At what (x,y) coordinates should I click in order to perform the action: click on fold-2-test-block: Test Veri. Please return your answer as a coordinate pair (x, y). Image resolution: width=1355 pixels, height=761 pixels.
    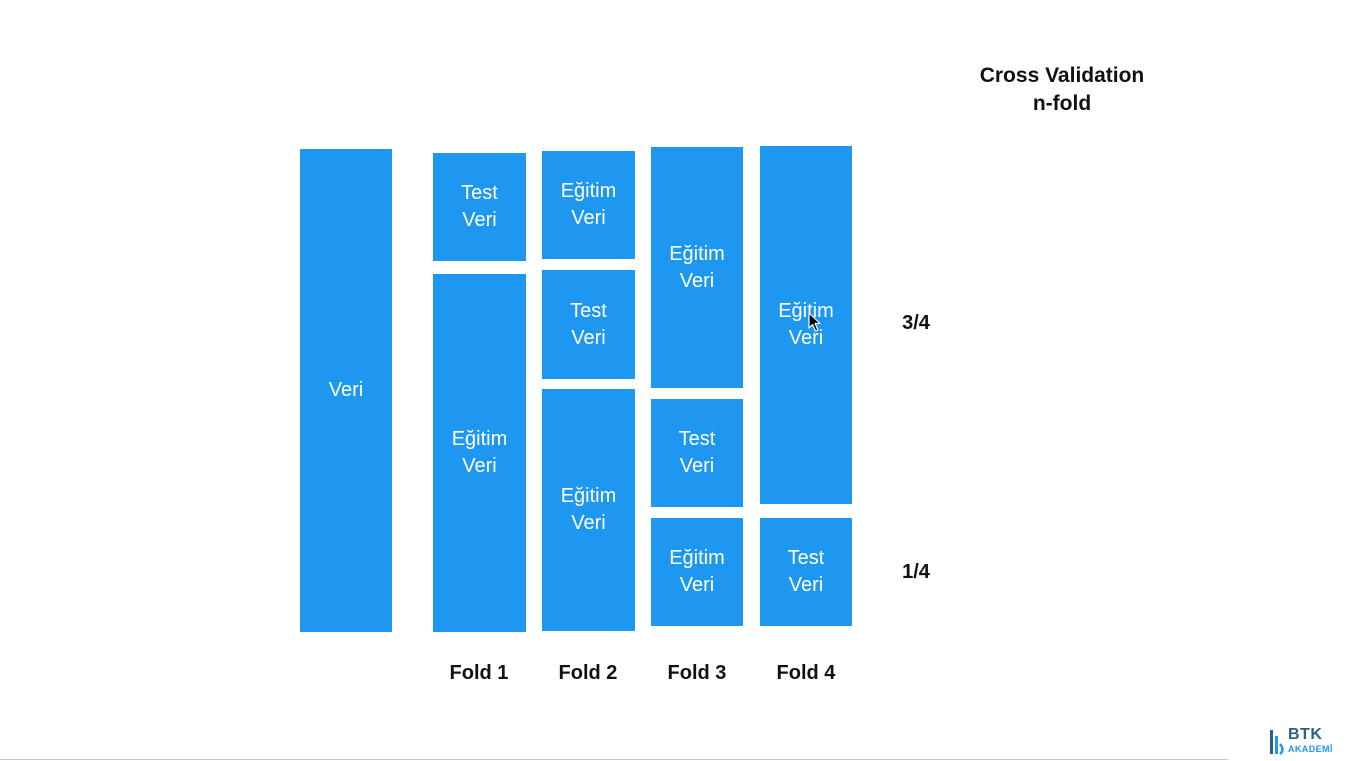
    Looking at the image, I should click on (588, 324).